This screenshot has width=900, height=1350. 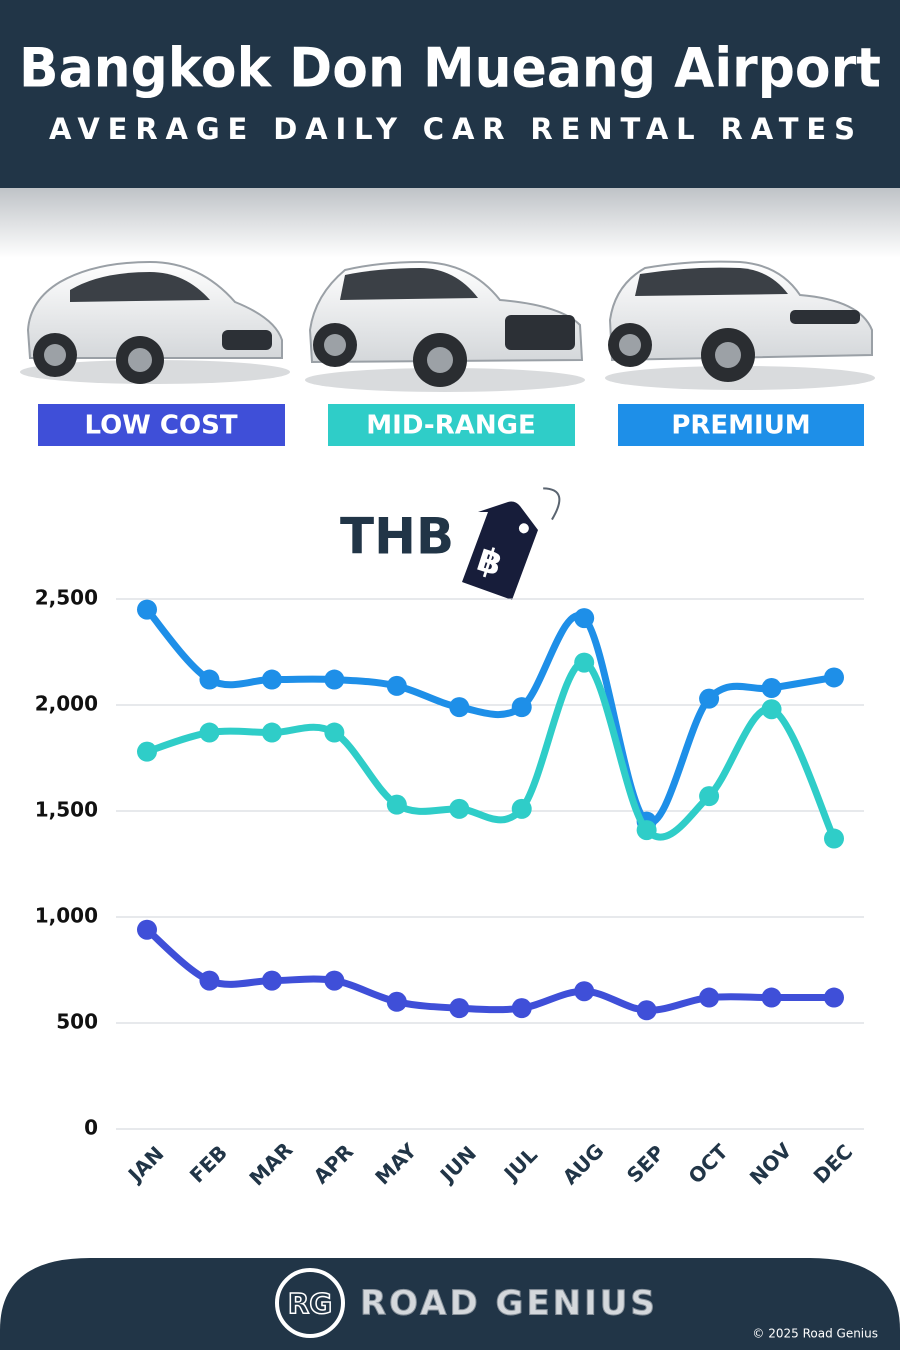 What do you see at coordinates (520, 1164) in the screenshot?
I see `x-tick-label: JUL` at bounding box center [520, 1164].